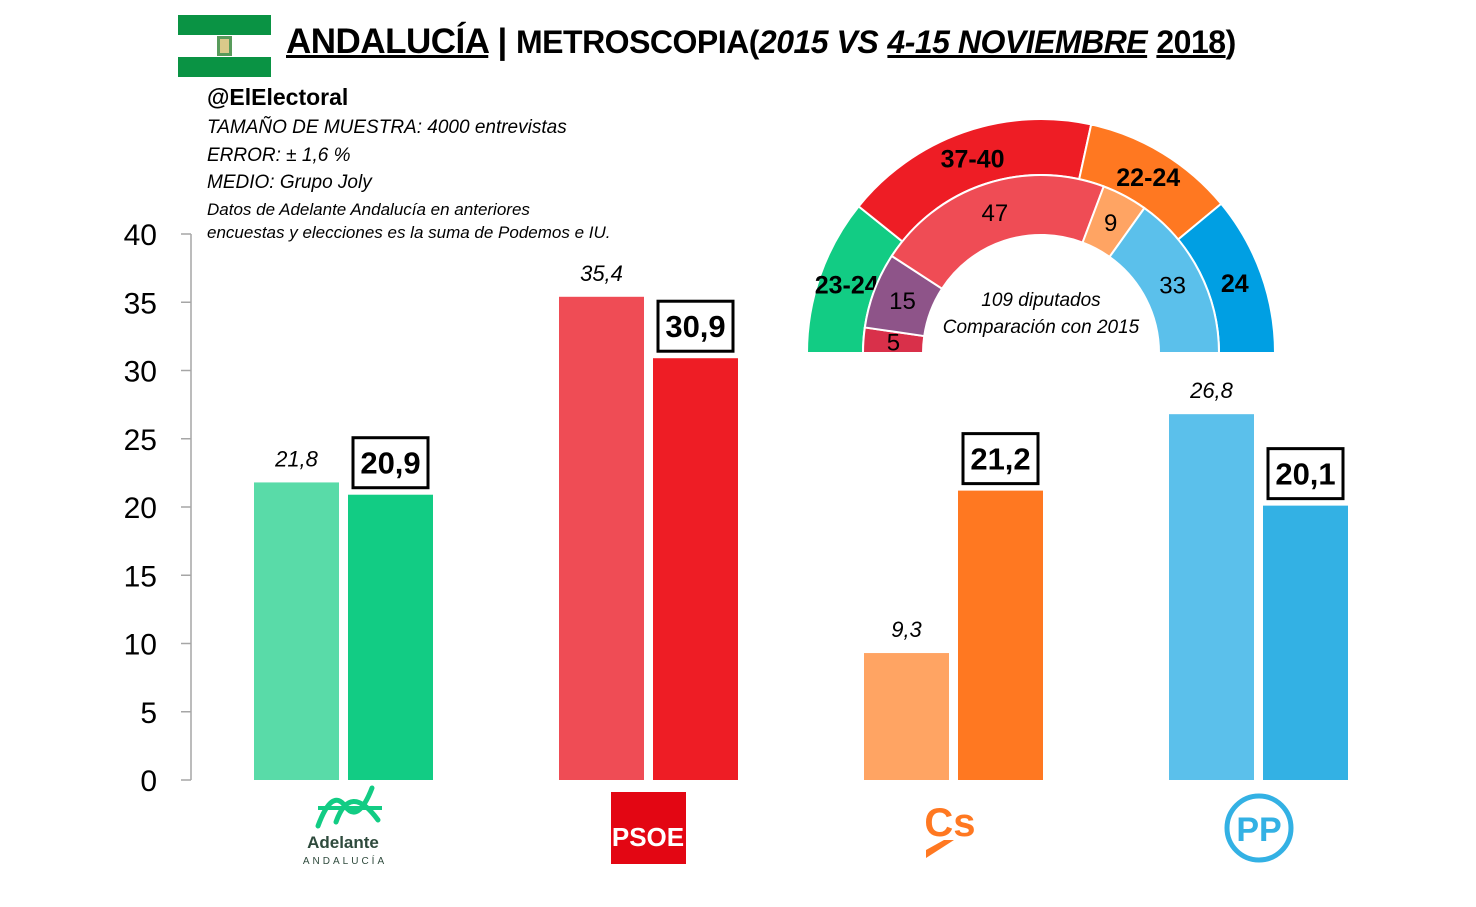 The height and width of the screenshot is (907, 1476). I want to click on parliament-caption-2: Comparación con 2015, so click(1041, 327).